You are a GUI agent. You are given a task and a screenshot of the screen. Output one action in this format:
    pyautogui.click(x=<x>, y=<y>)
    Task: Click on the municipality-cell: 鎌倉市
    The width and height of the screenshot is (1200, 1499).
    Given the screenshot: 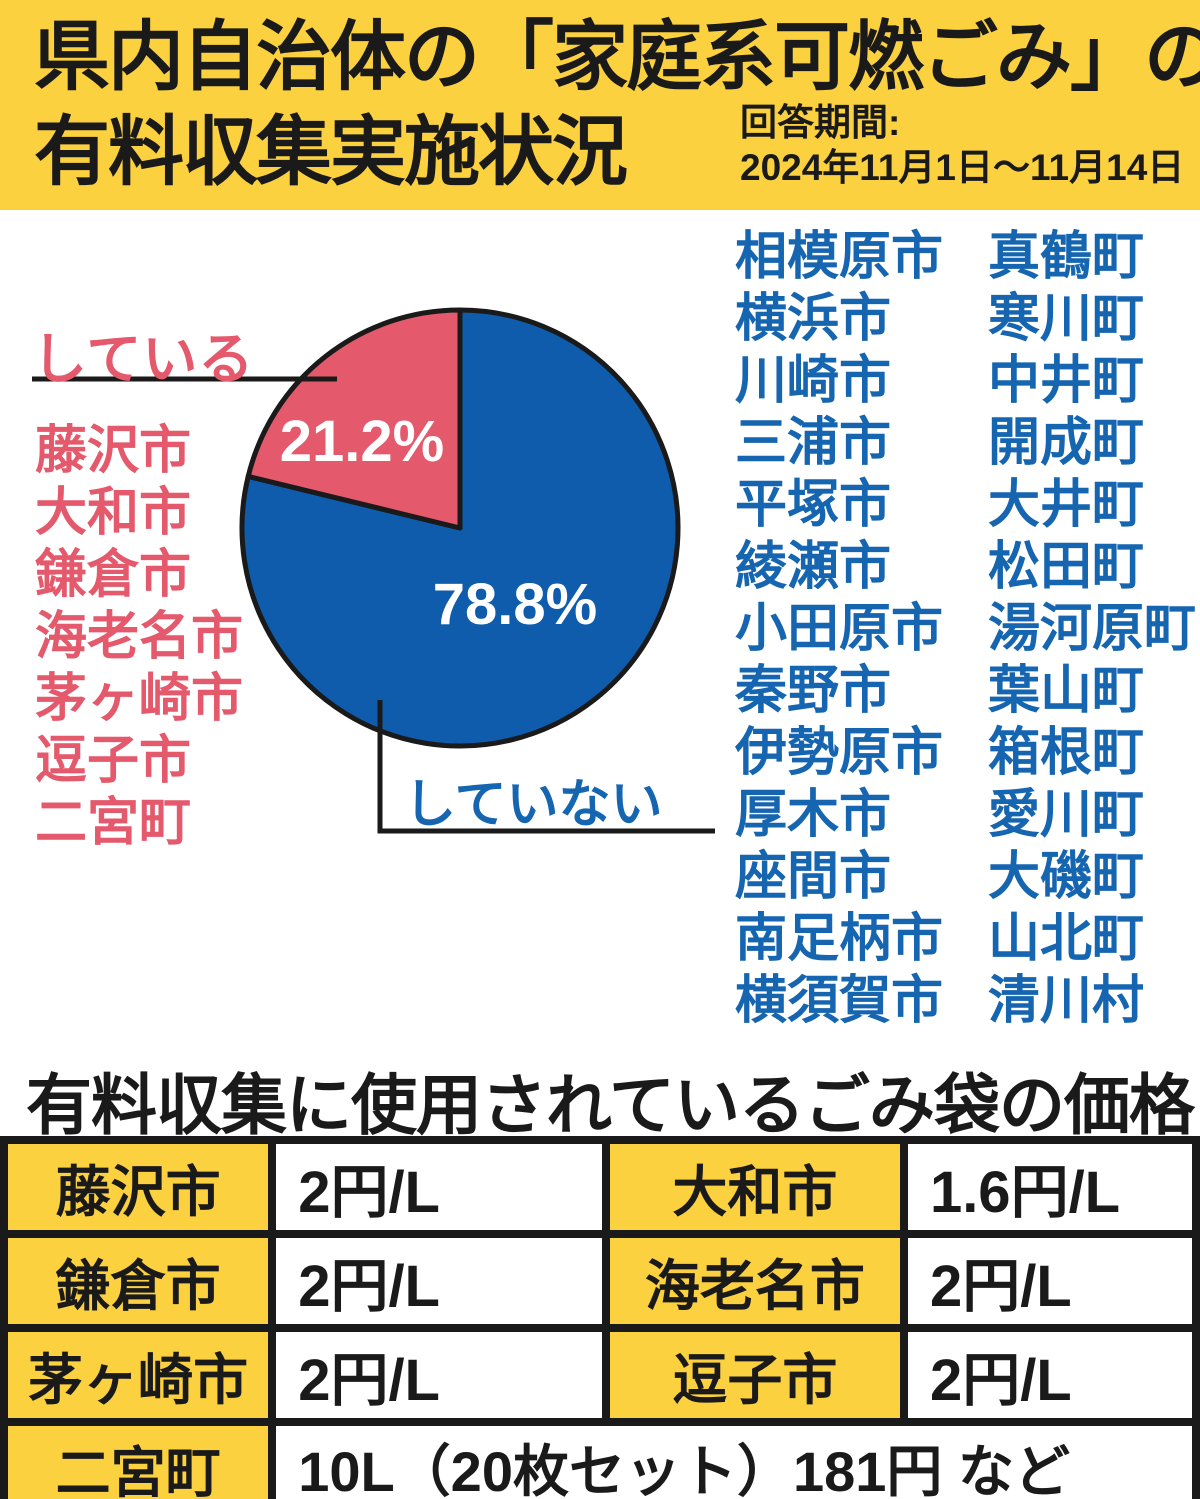 What is the action you would take?
    pyautogui.click(x=138, y=1281)
    